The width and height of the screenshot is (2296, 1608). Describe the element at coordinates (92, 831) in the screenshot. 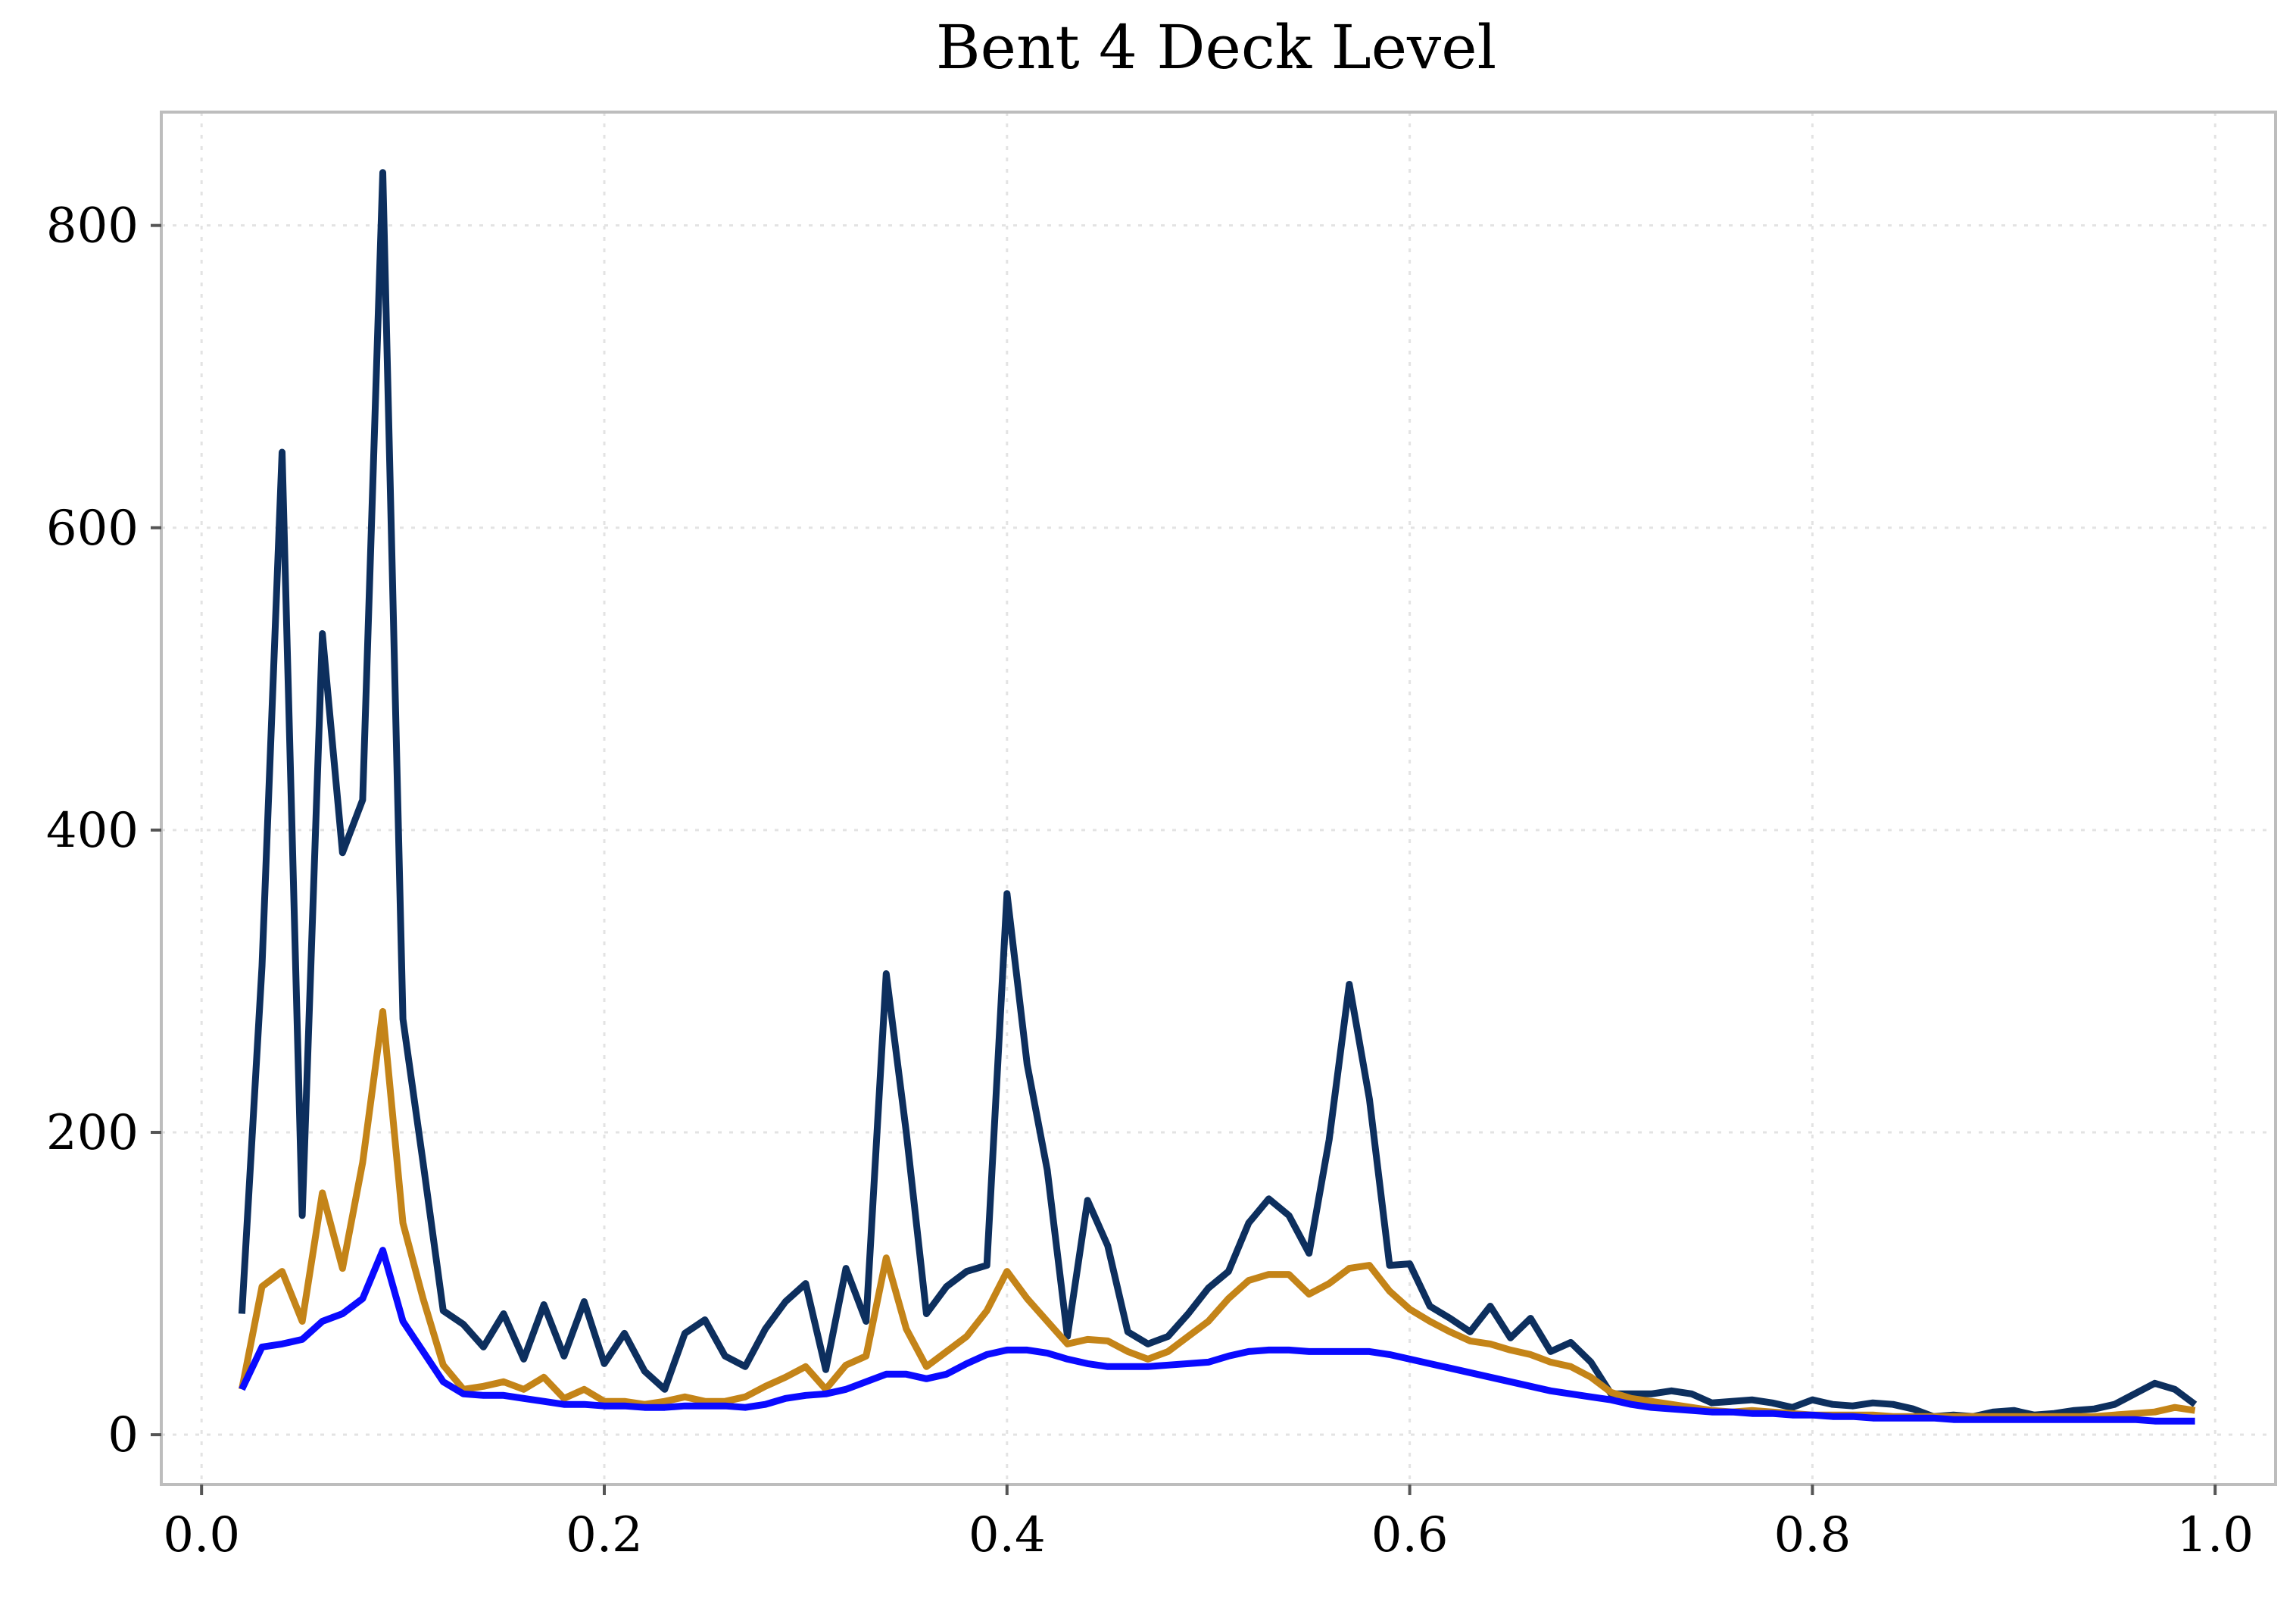

I see `y-tick-label: 400` at that location.